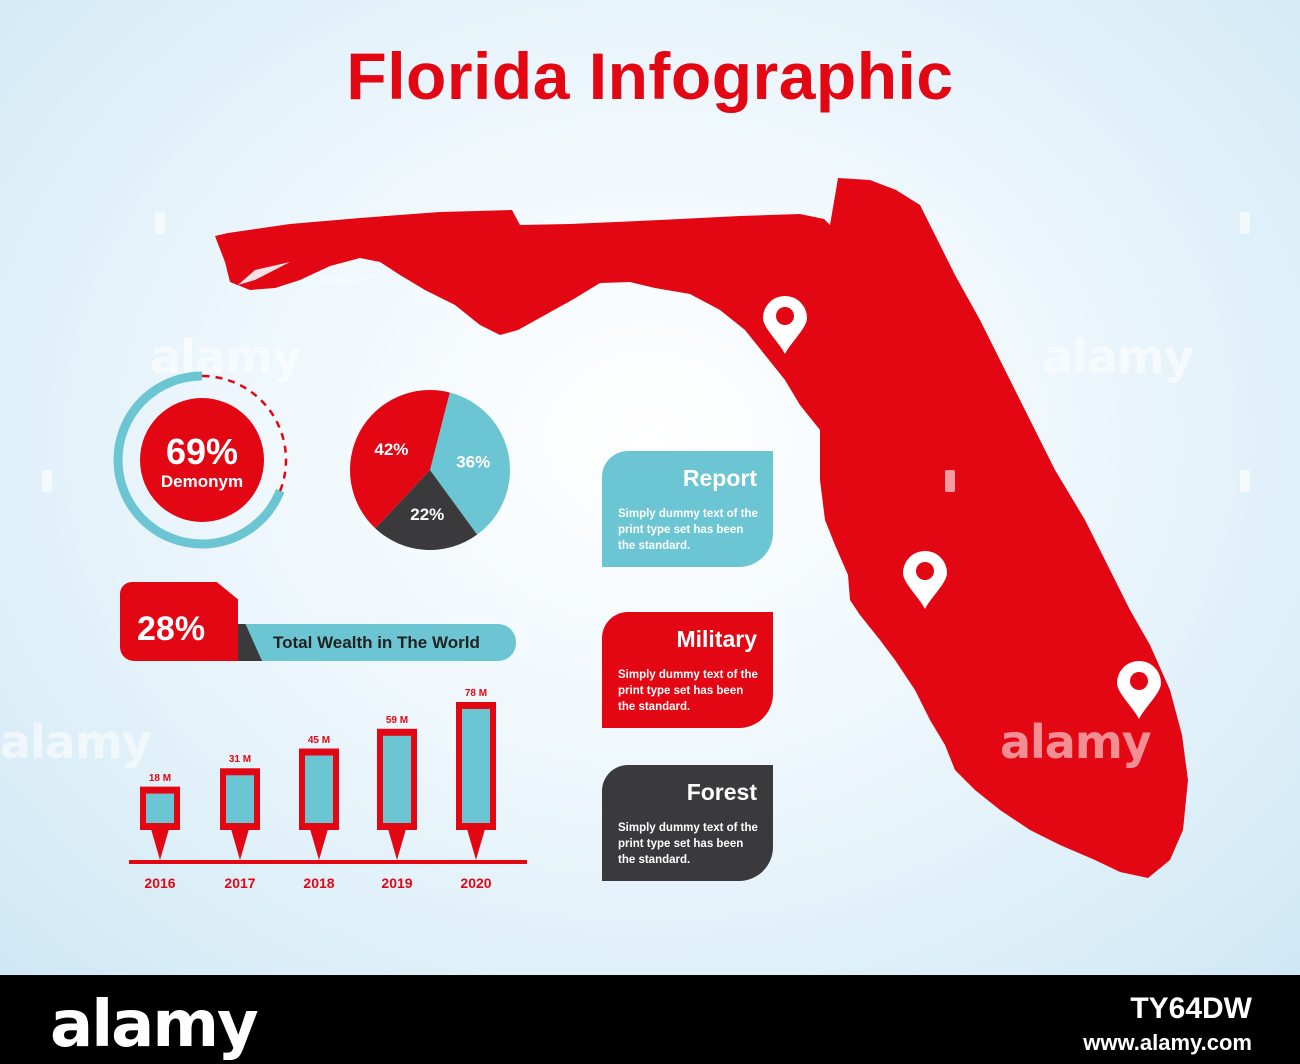  Describe the element at coordinates (1167, 1042) in the screenshot. I see `footer-url: www.alamy.com` at that location.